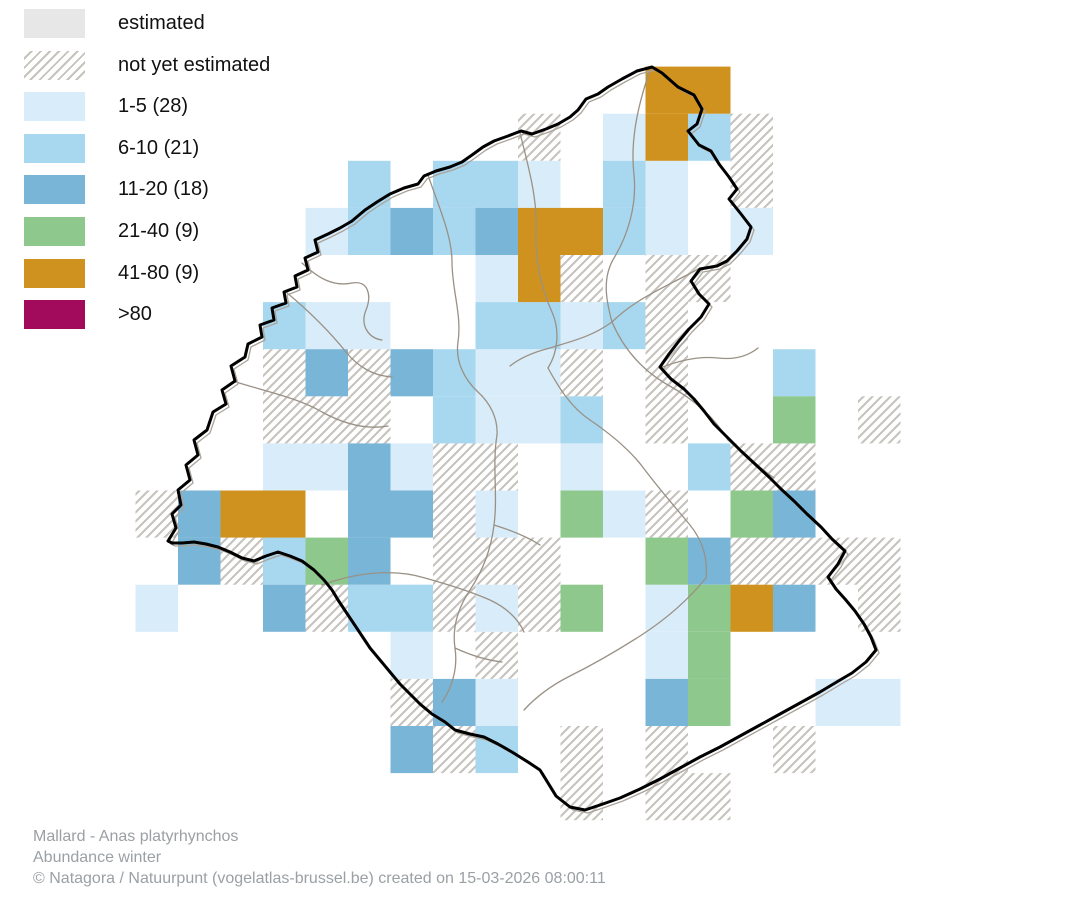  I want to click on legend-label: 41-80 (9), so click(159, 272).